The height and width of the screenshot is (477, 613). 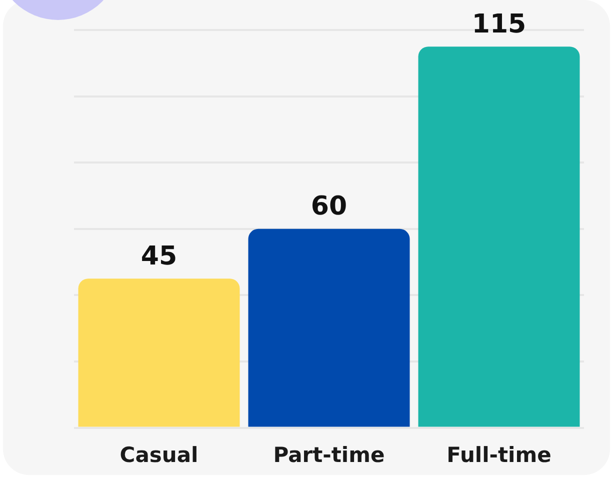 What do you see at coordinates (159, 454) in the screenshot?
I see `x-tick-label: Casual` at bounding box center [159, 454].